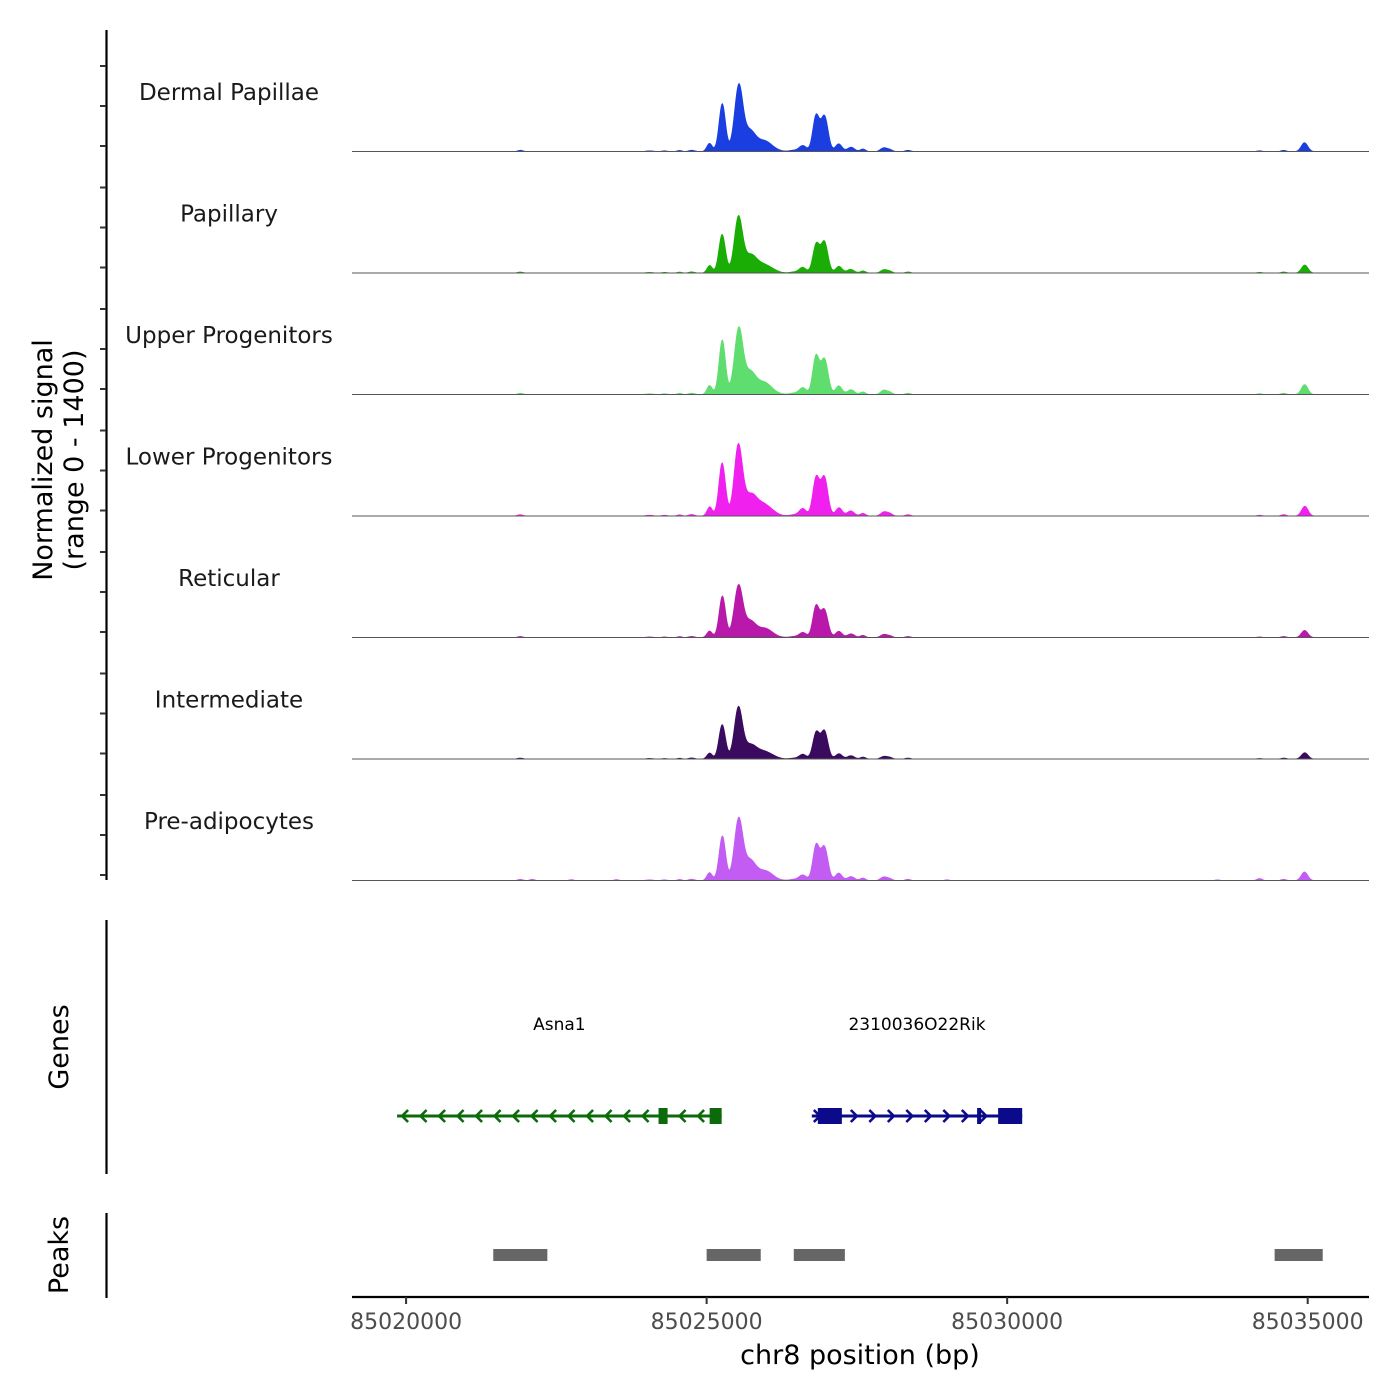 This screenshot has width=1400, height=1400. What do you see at coordinates (837, 611) in the screenshot?
I see `coverage-area-reticular` at bounding box center [837, 611].